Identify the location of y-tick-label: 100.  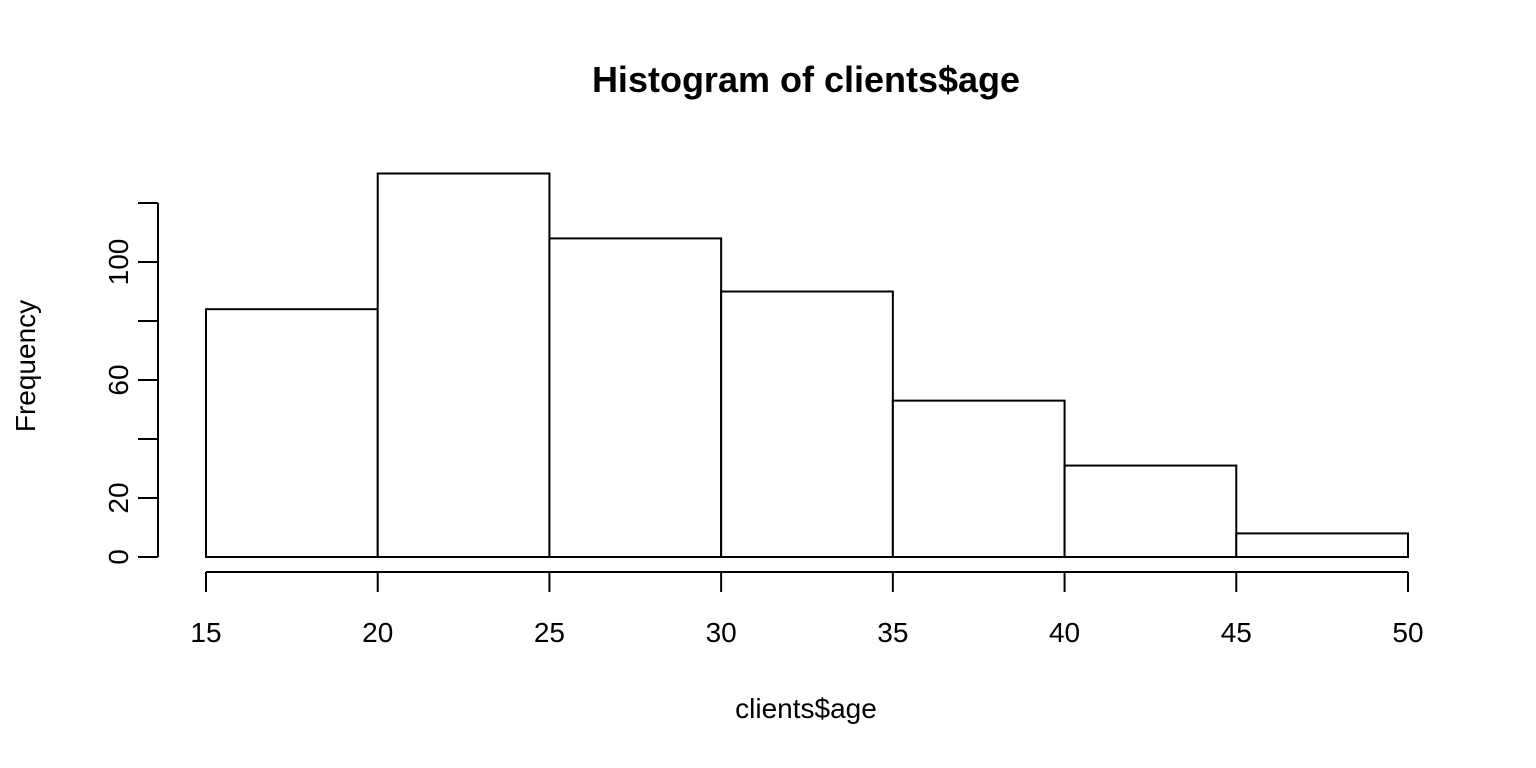
(118, 262).